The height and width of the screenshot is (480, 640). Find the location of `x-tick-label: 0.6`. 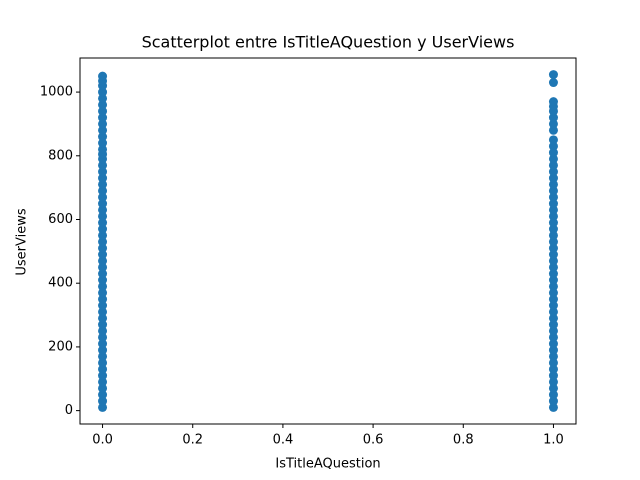

x-tick-label: 0.6 is located at coordinates (373, 440).